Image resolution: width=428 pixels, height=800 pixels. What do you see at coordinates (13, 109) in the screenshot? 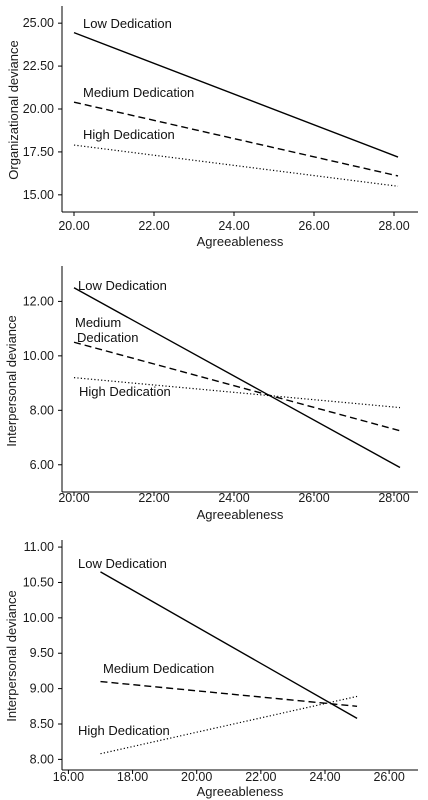
I see `y-axis-title: Organizational deviance` at bounding box center [13, 109].